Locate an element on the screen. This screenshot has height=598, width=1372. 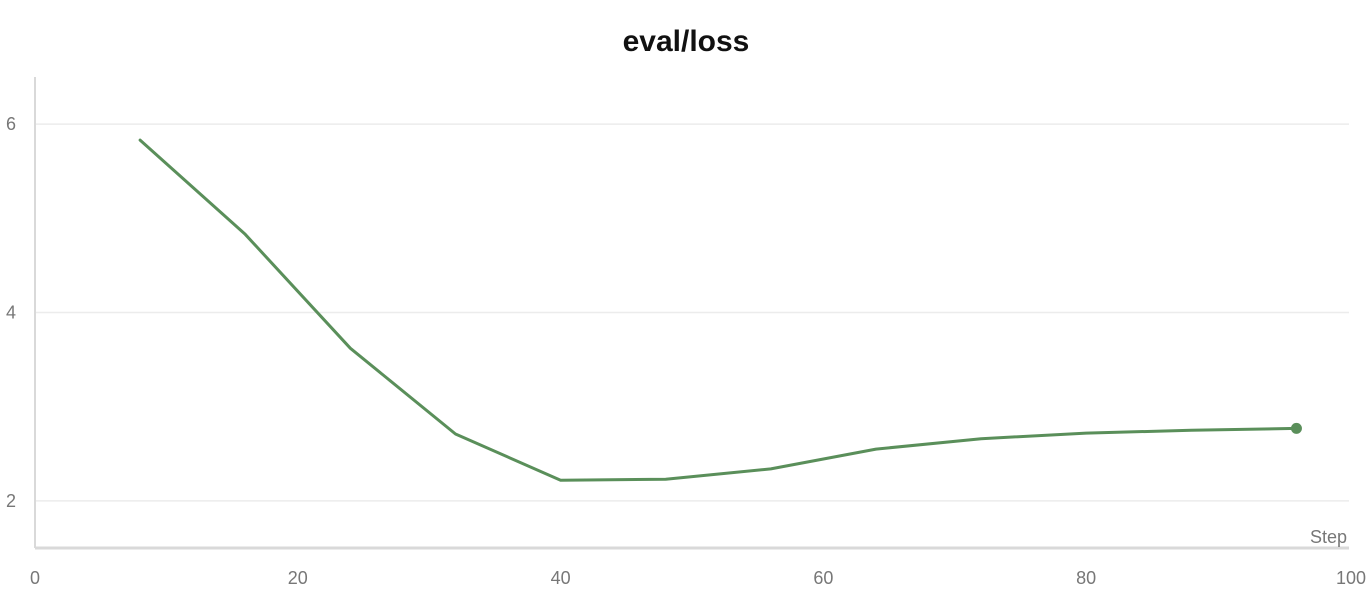
x-tick-label: 80 is located at coordinates (1086, 578).